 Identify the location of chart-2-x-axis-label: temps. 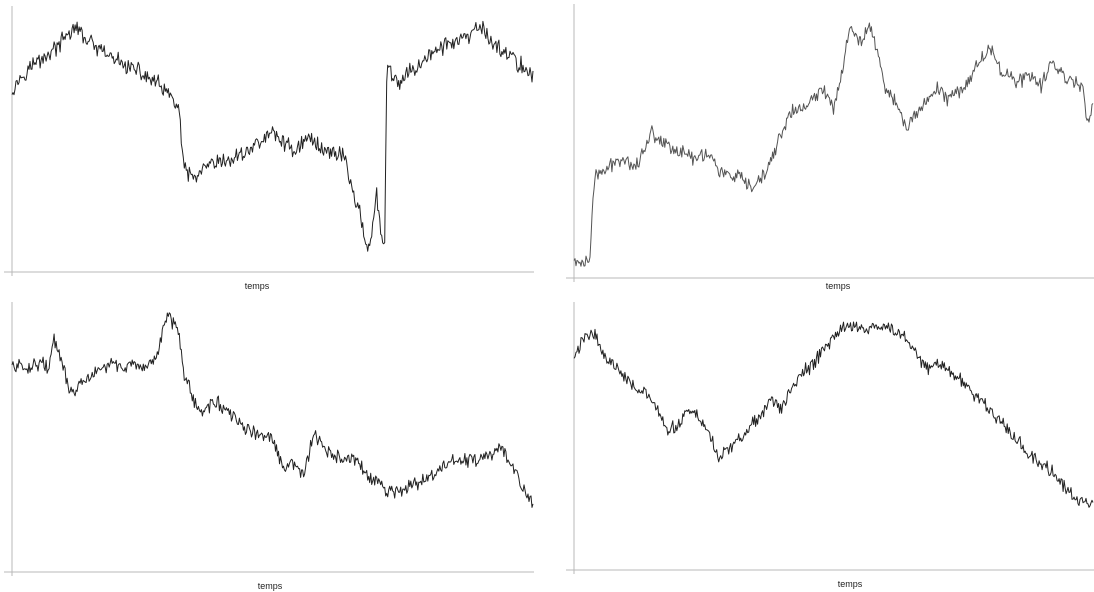
(838, 286).